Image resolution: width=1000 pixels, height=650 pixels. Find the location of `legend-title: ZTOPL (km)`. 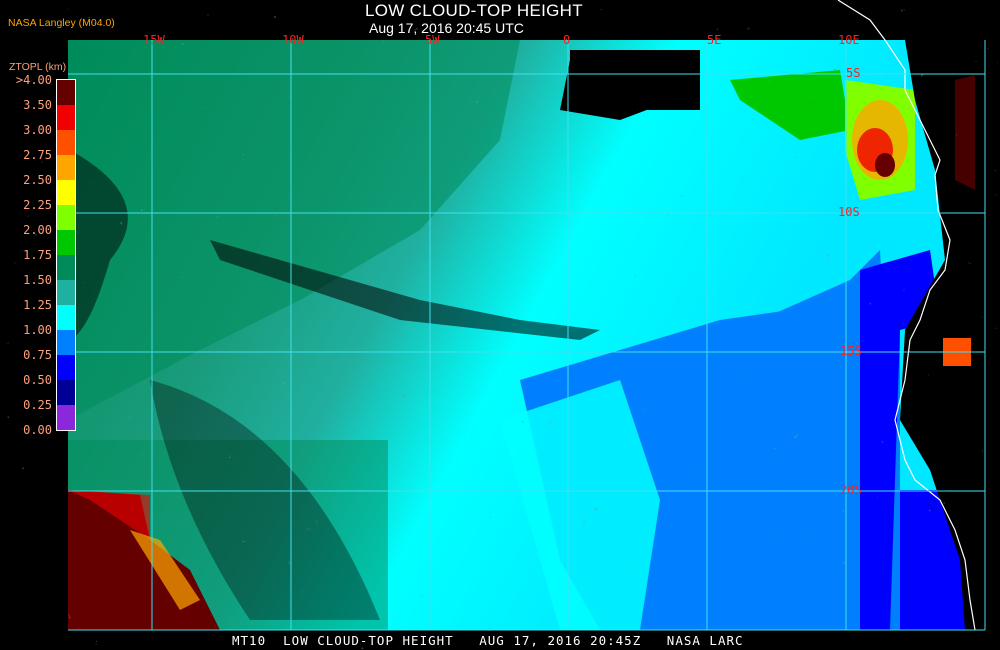

legend-title: ZTOPL (km) is located at coordinates (38, 67).